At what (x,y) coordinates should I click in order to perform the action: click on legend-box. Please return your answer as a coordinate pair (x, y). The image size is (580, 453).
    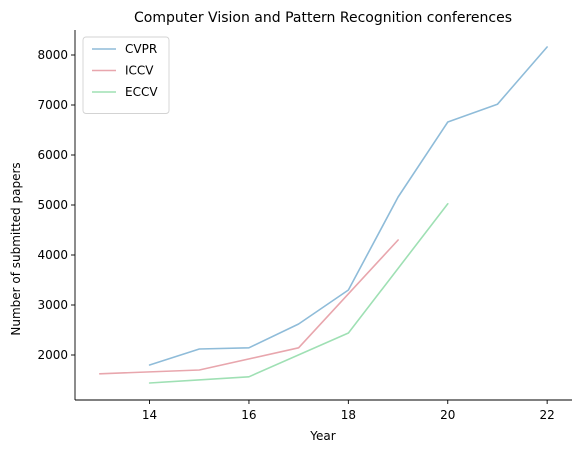
    Looking at the image, I should click on (126, 75).